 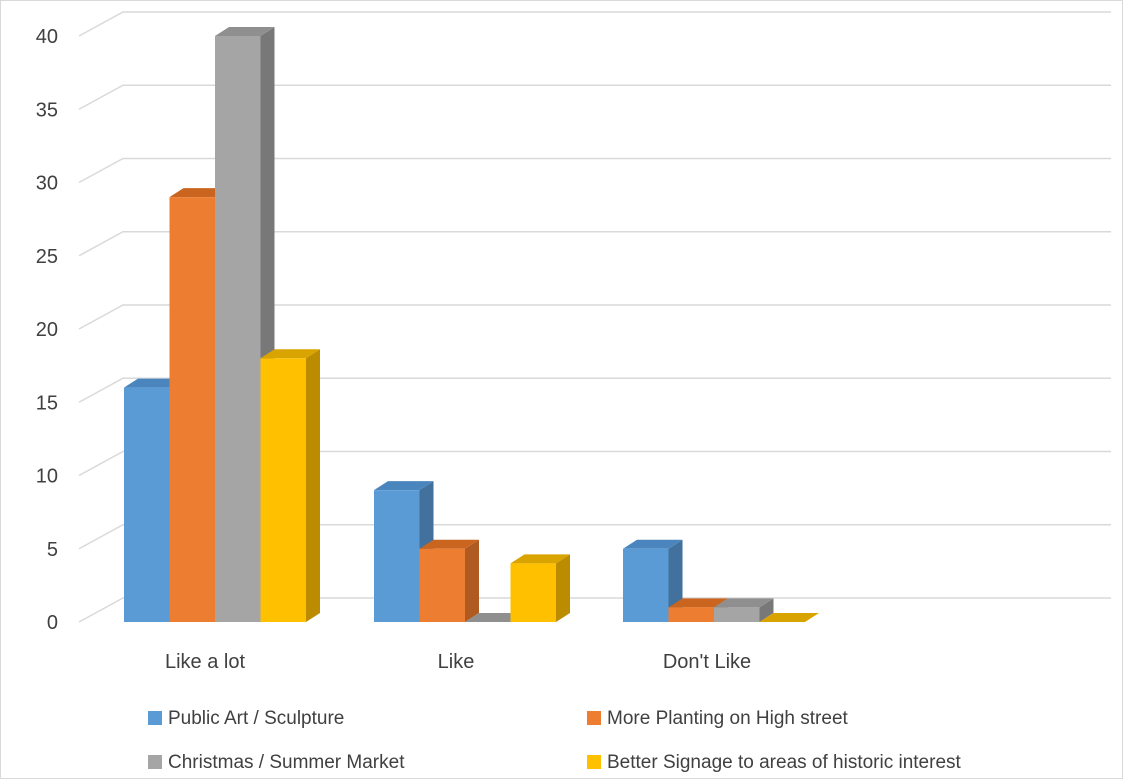 I want to click on y-tick-label: 0, so click(x=52, y=623).